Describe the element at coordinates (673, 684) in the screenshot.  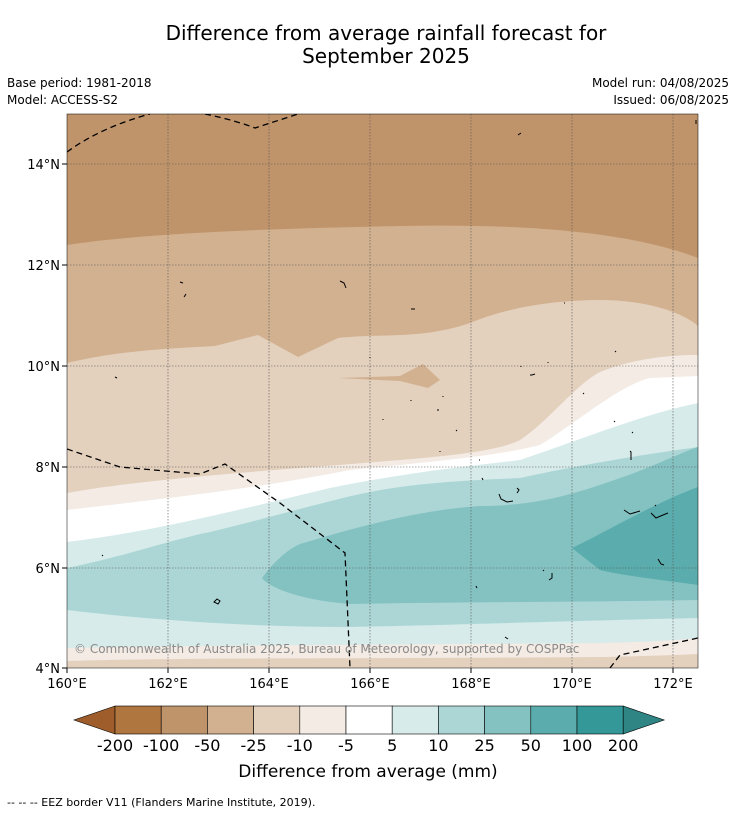
I see `lon-label: 172°E` at that location.